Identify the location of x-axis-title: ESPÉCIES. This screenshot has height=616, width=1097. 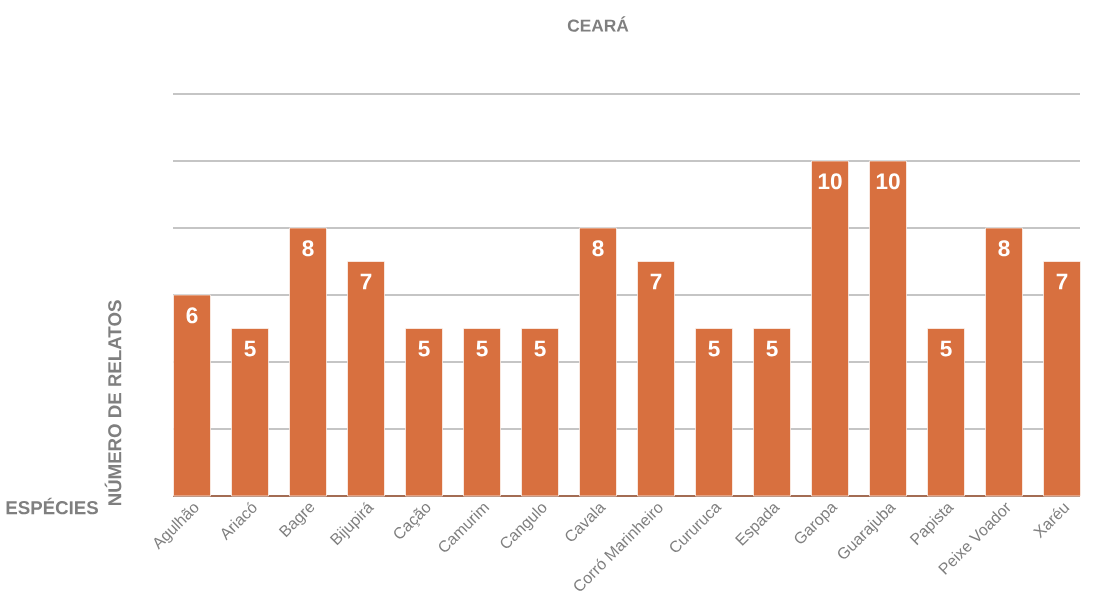
(52, 506).